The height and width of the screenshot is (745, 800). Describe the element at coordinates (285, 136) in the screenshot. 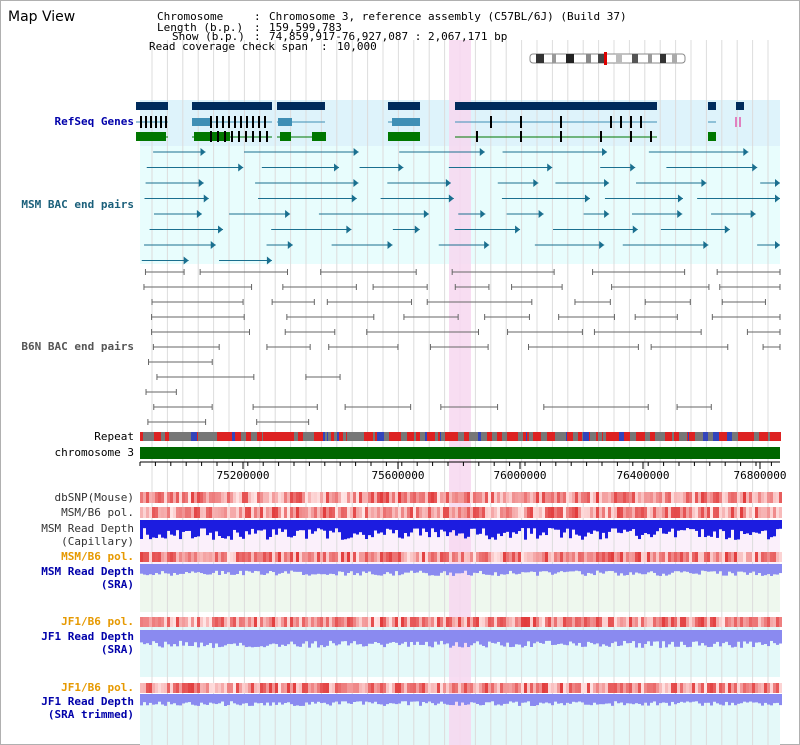

I see `gene-exon` at that location.